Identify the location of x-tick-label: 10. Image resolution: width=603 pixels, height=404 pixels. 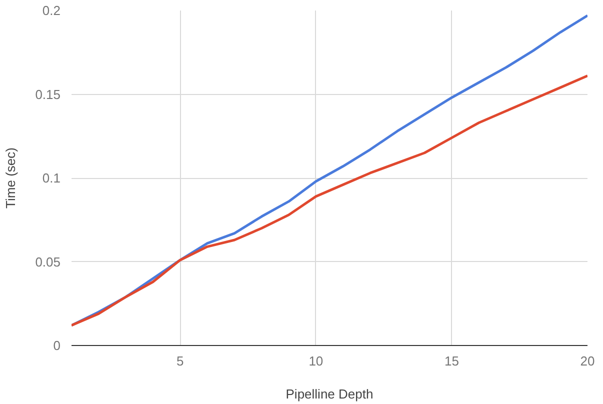
(316, 361).